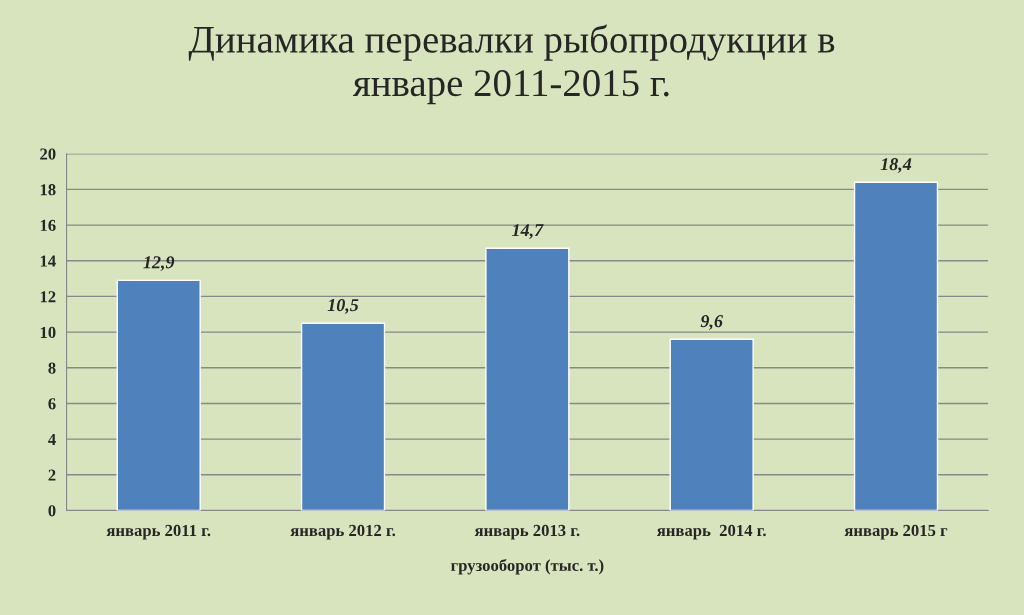  What do you see at coordinates (52, 475) in the screenshot?
I see `y-tick-label: 2` at bounding box center [52, 475].